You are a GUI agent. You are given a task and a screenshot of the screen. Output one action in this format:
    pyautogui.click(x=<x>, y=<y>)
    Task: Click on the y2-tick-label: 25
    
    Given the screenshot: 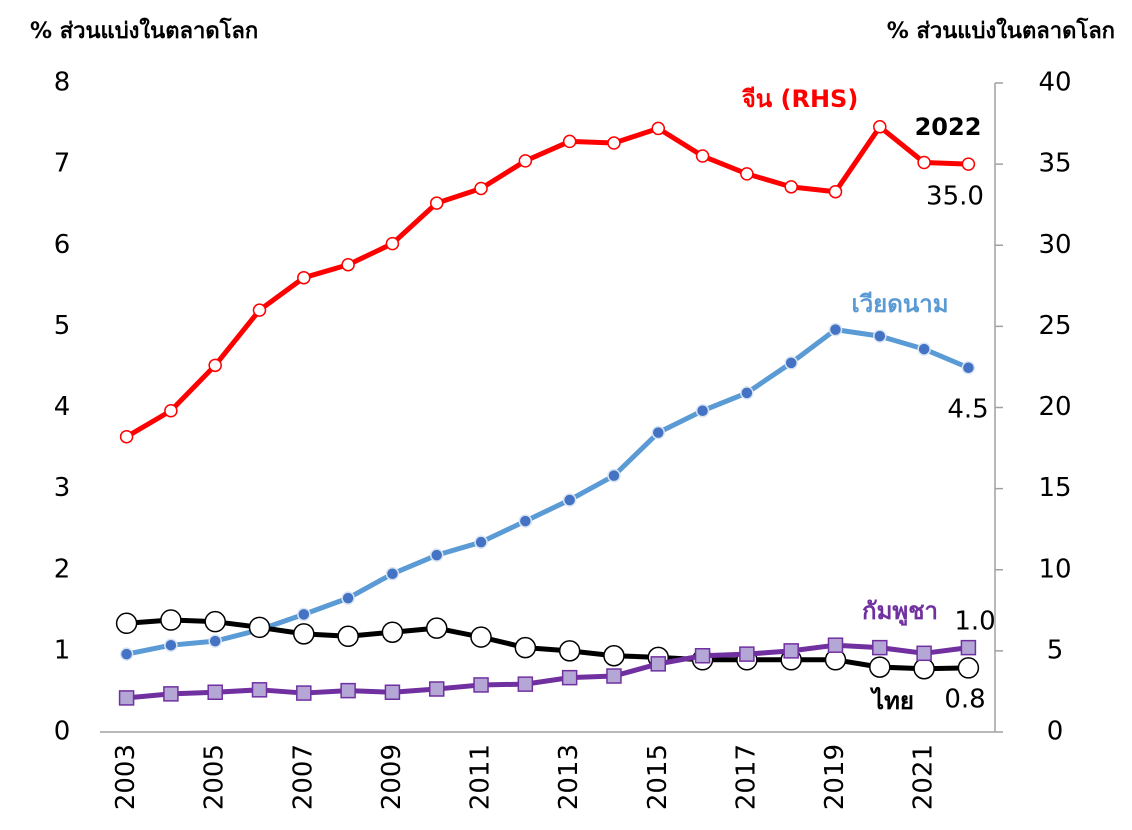 What is the action you would take?
    pyautogui.click(x=1054, y=326)
    